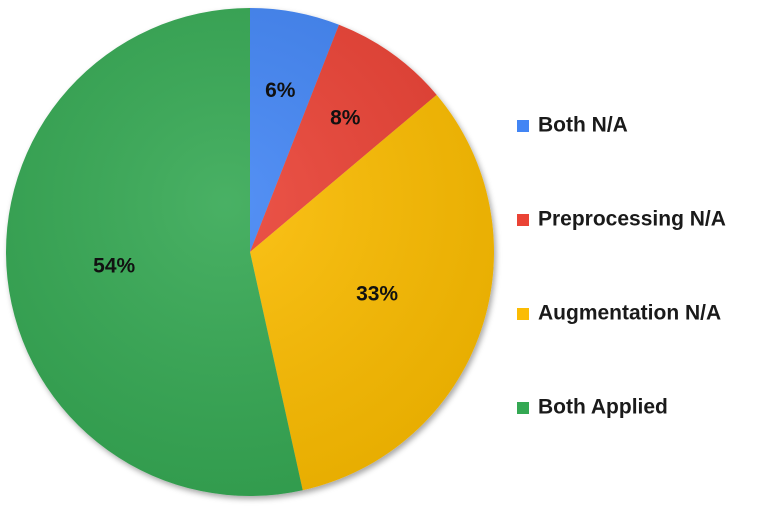  Describe the element at coordinates (632, 219) in the screenshot. I see `legend-label: Preprocessing N/A` at that location.